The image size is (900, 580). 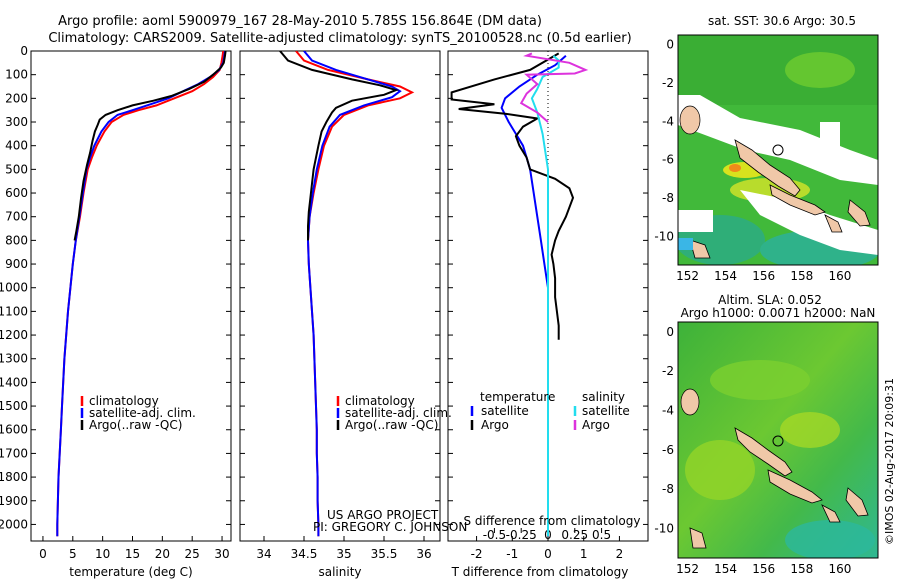 What do you see at coordinates (505, 411) in the screenshot?
I see `legend-t-satellite: satellite` at bounding box center [505, 411].